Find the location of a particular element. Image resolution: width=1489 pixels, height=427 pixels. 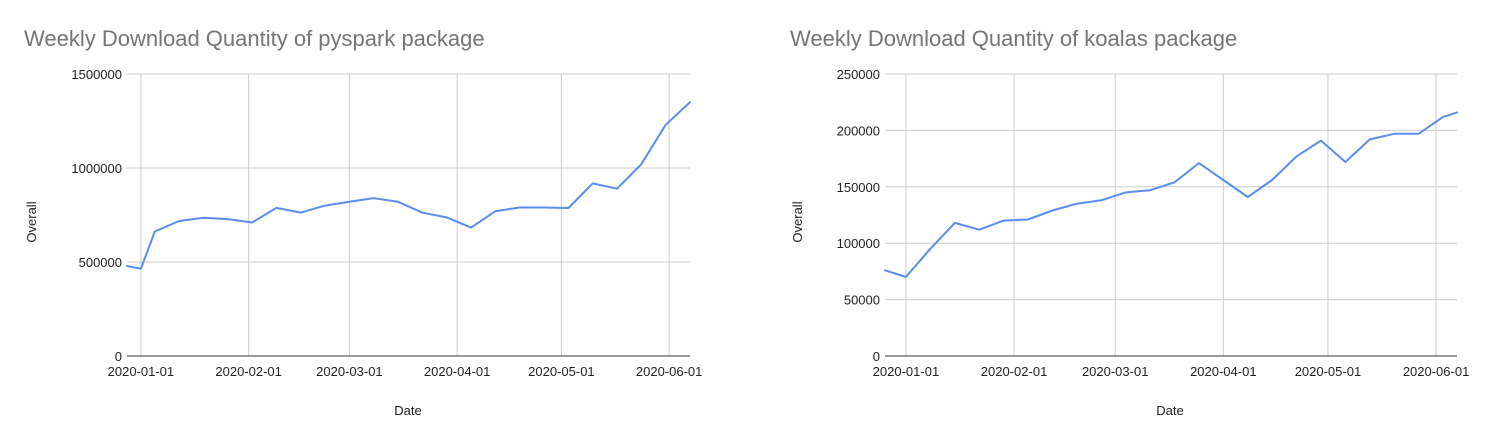

y-tick-label: 1000000 is located at coordinates (96, 168).